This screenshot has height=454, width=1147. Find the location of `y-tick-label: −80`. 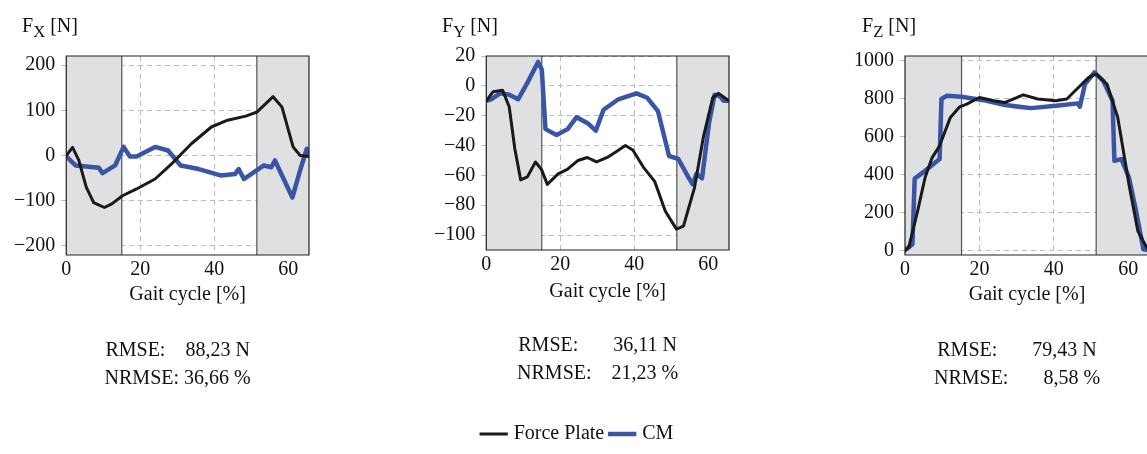

y-tick-label: −80 is located at coordinates (460, 203).